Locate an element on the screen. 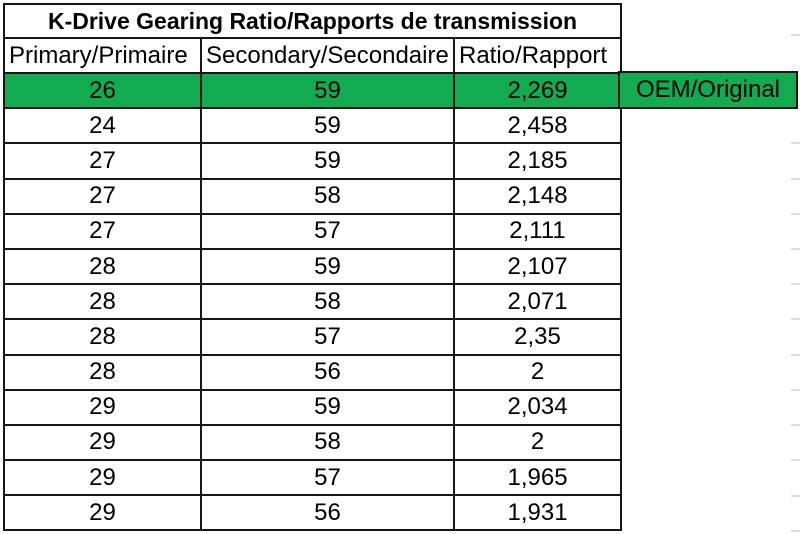  cell-ratio: 1,965 is located at coordinates (537, 478).